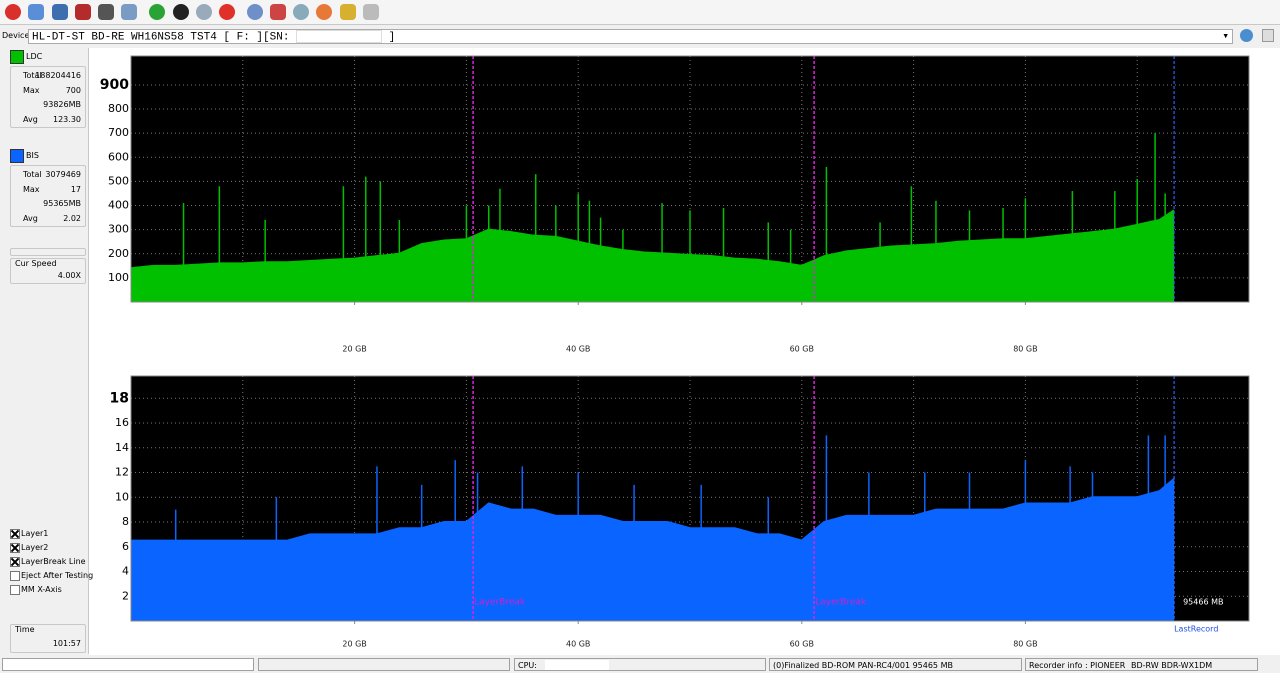 The height and width of the screenshot is (673, 1280). Describe the element at coordinates (72, 218) in the screenshot. I see `stat-value: 2.02` at that location.